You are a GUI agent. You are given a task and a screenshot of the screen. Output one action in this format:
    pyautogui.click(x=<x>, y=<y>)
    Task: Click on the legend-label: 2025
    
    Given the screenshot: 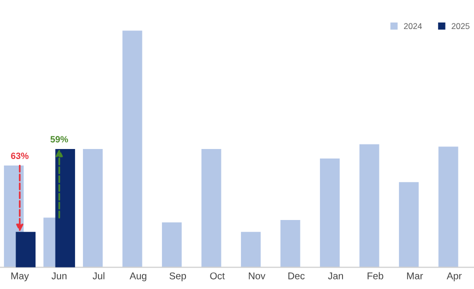 What is the action you would take?
    pyautogui.click(x=461, y=26)
    